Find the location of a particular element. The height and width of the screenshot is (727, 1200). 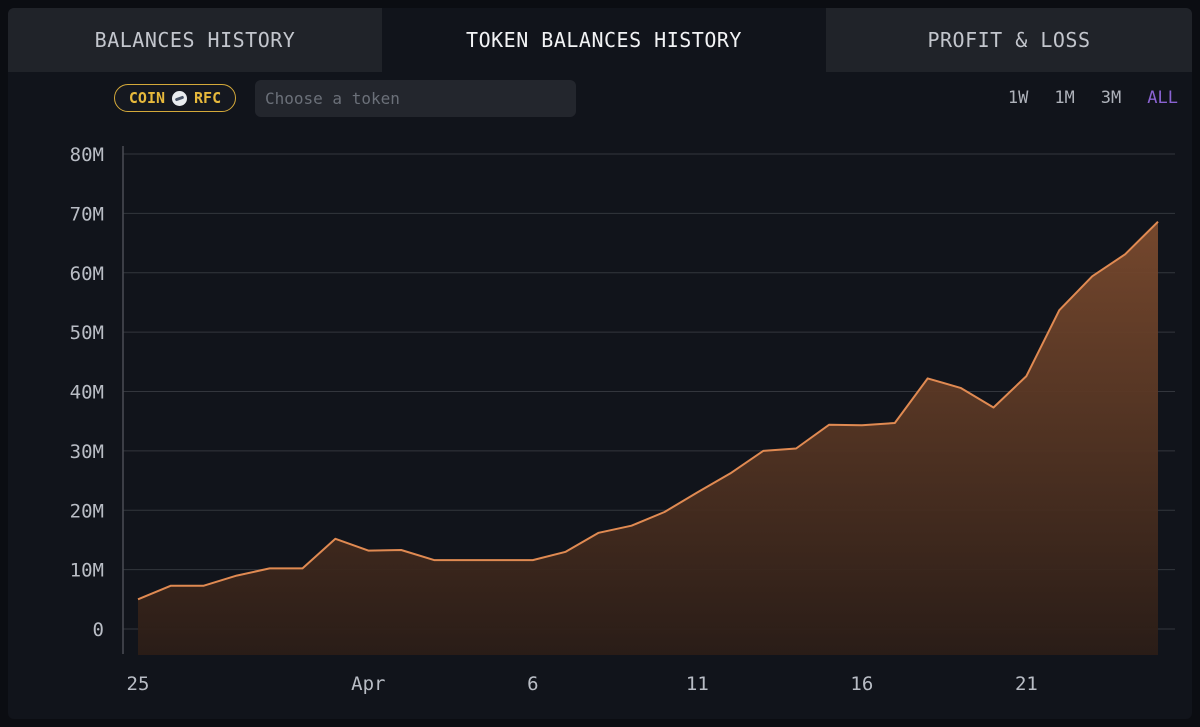

y-tick-label: 80M is located at coordinates (87, 155).